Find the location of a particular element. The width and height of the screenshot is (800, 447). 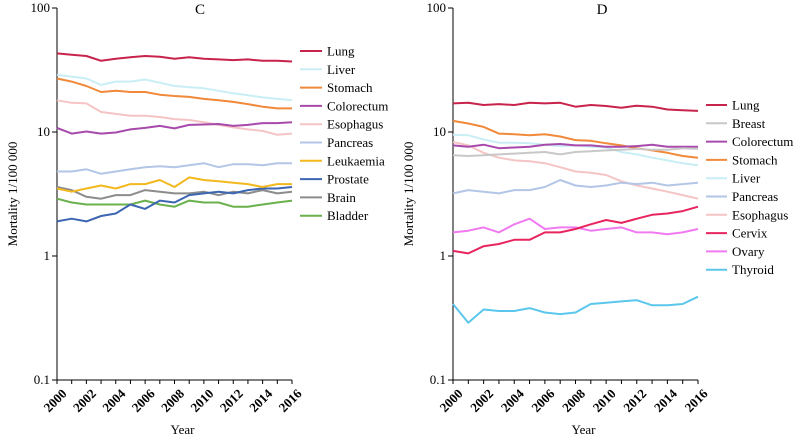

panel-c-y-axis-title: Mortality 1/100 000 is located at coordinates (12, 194).